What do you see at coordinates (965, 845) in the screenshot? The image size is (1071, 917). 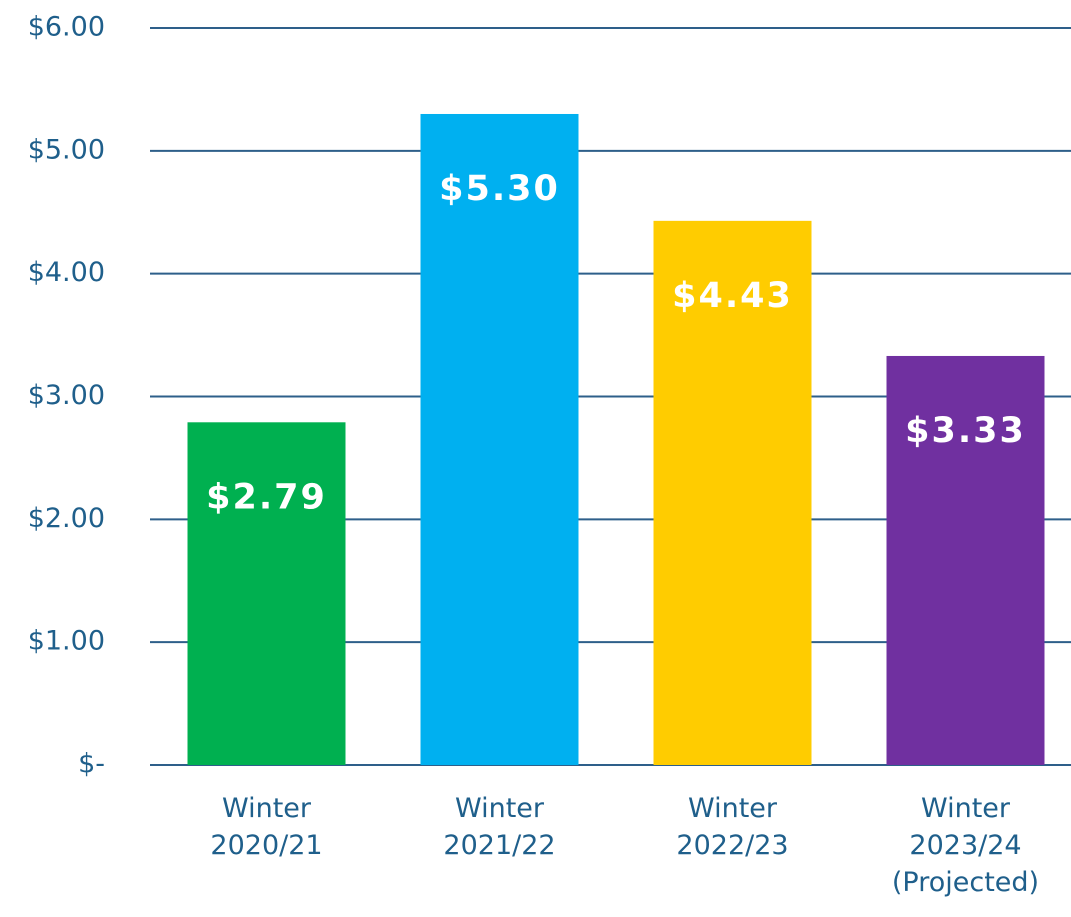 I see `x-tick-label: Winter 2023/24 (Projected)` at bounding box center [965, 845].